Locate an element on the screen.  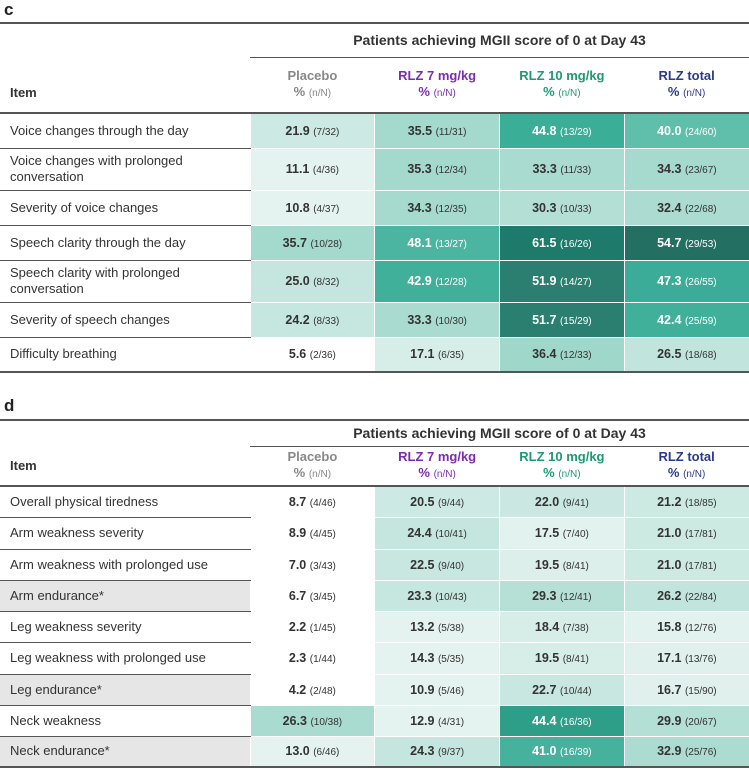
cell-value: 22.5 is located at coordinates (422, 564).